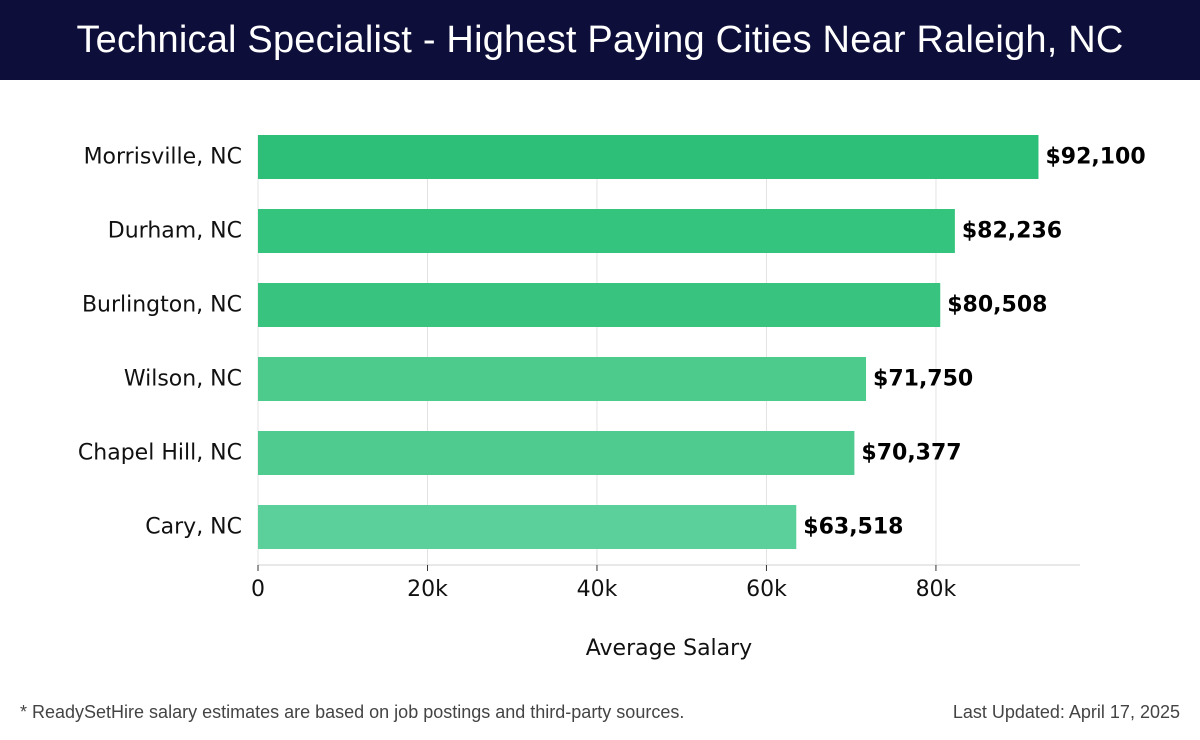 Image resolution: width=1200 pixels, height=740 pixels. I want to click on x-tick-label: 0, so click(258, 589).